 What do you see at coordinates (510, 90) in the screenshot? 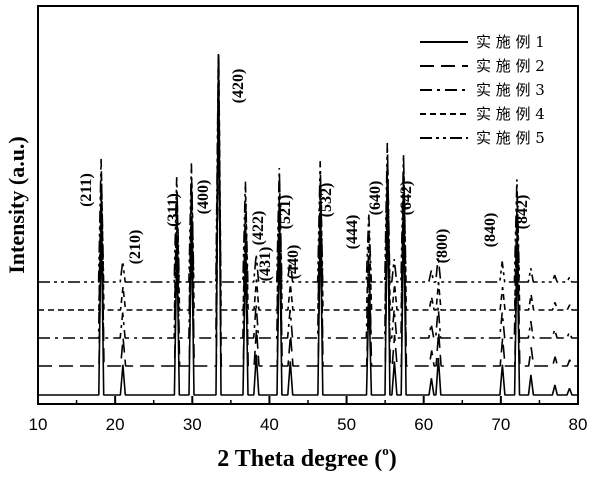
I see `legend-label-3: 实 施 例 3` at bounding box center [510, 90].